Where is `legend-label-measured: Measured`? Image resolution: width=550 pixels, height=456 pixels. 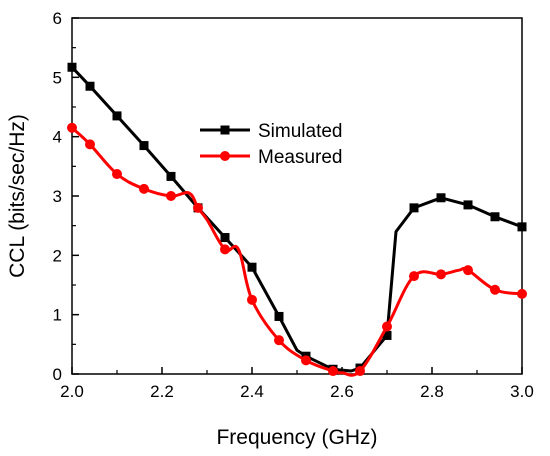 legend-label-measured: Measured is located at coordinates (300, 157).